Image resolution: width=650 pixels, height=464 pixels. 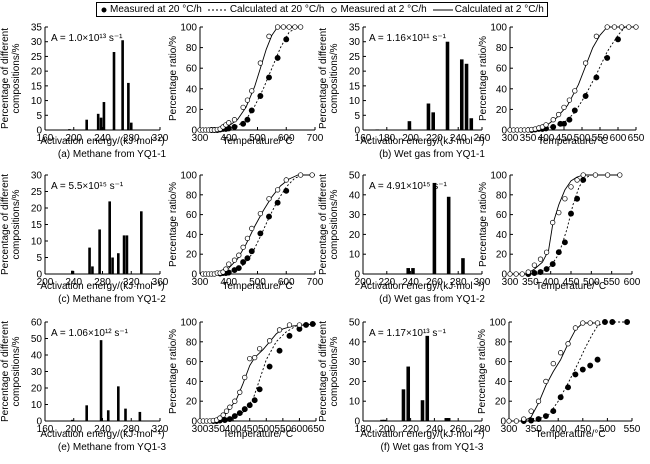 I want to click on x-tick-label: 300, so click(x=200, y=138).